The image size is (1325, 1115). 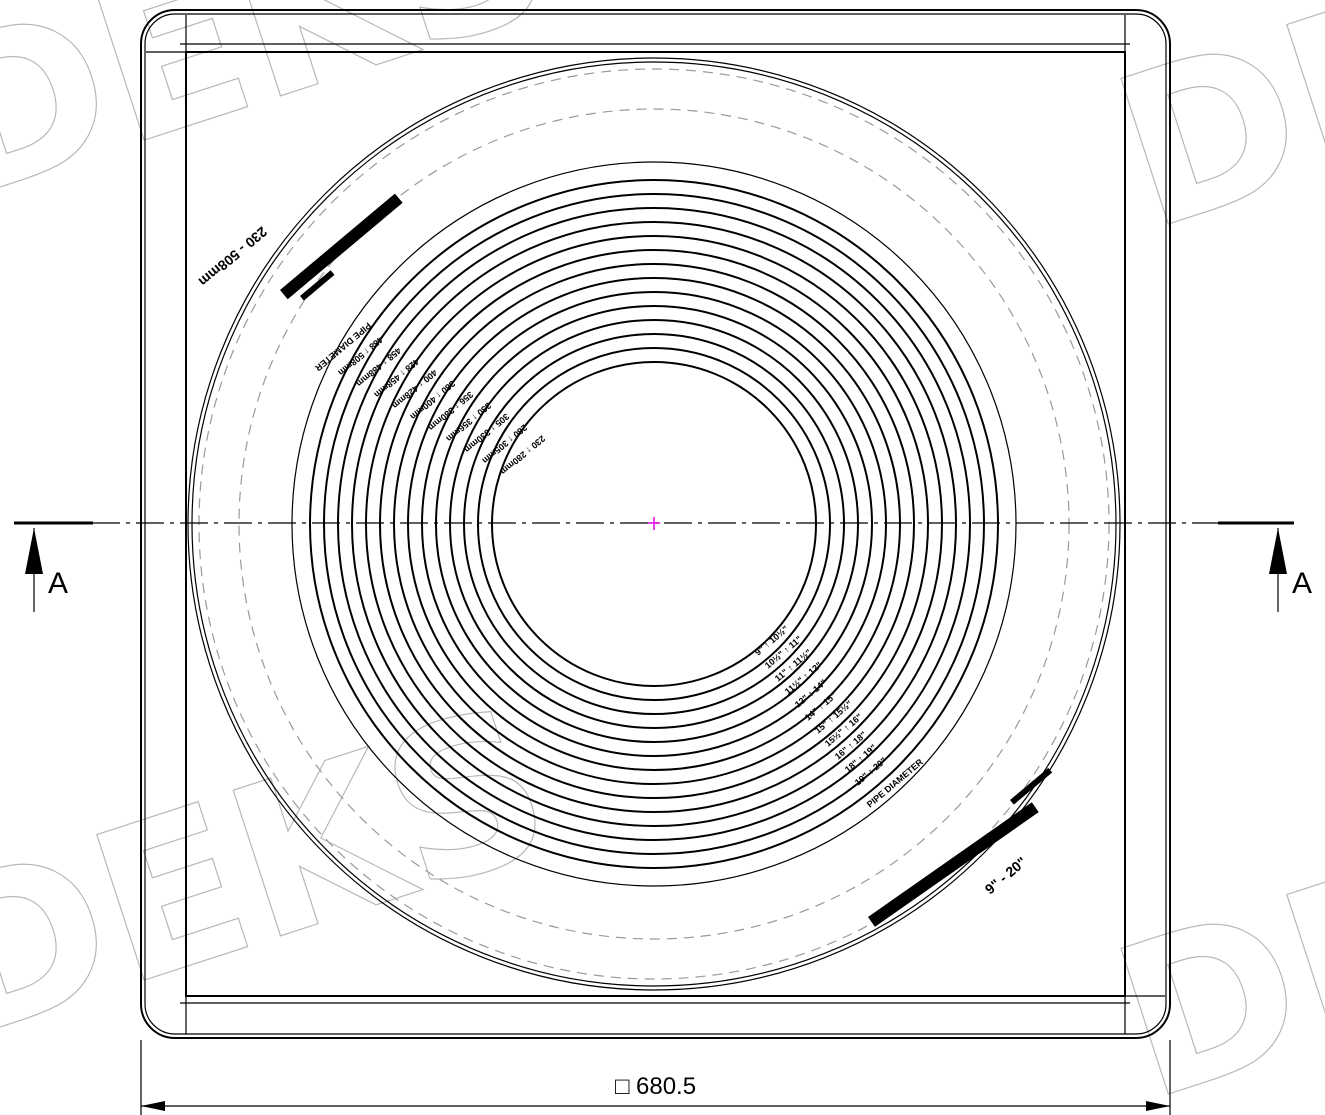 I want to click on brand-logo-metric, so click(x=341, y=247).